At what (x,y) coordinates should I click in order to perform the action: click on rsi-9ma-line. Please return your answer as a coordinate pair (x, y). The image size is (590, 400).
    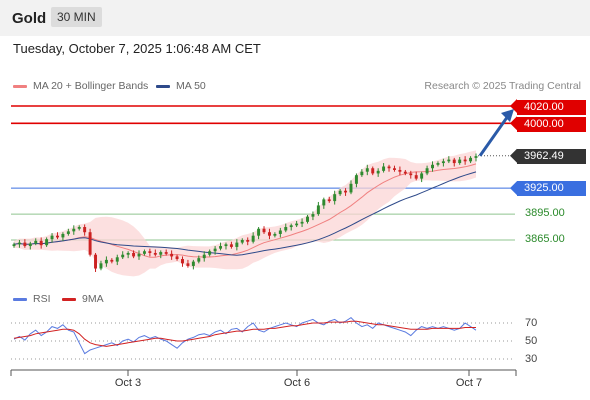
    Looking at the image, I should click on (244, 333).